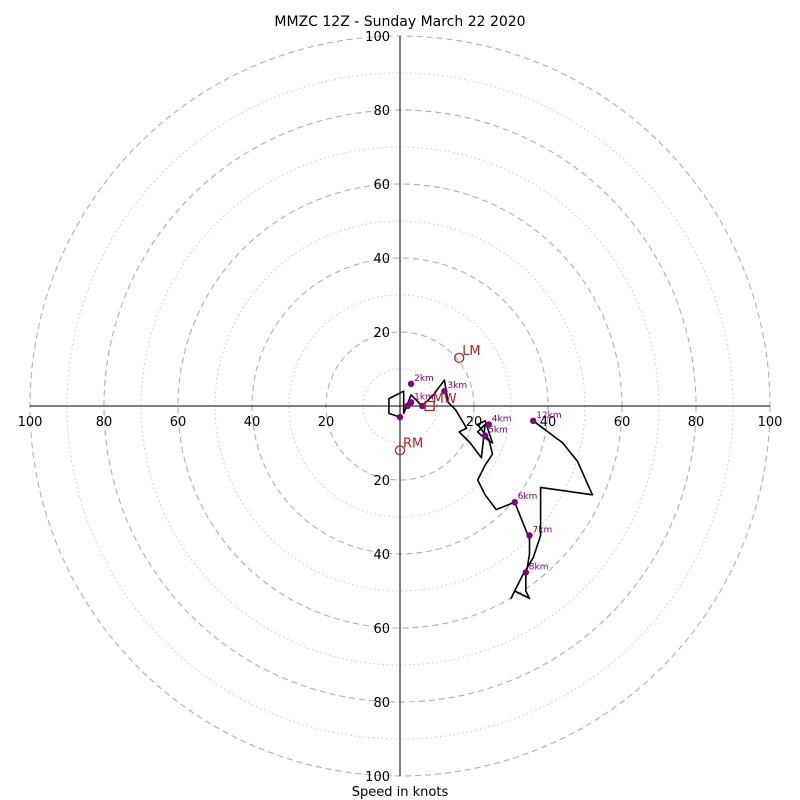  Describe the element at coordinates (514, 502) in the screenshot. I see `height-point-6km` at that location.